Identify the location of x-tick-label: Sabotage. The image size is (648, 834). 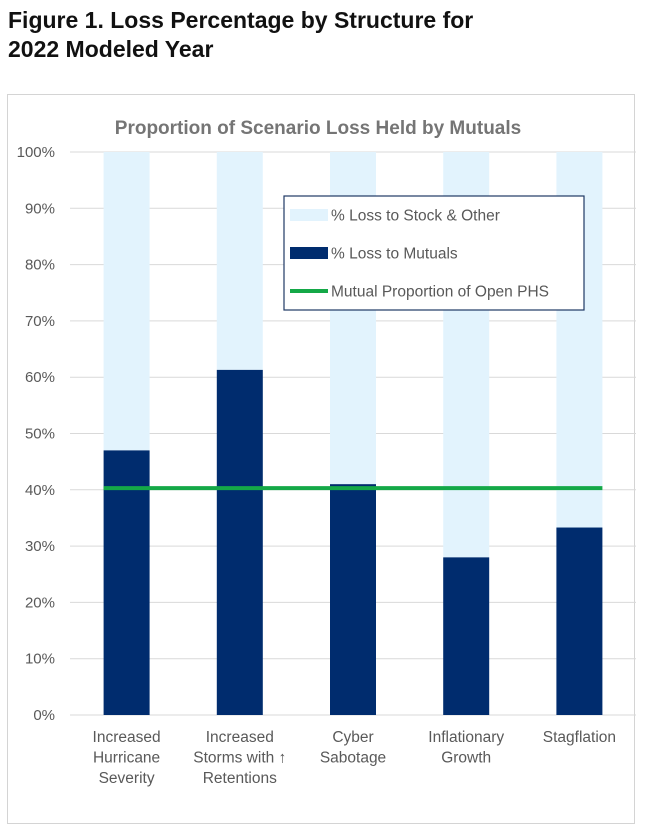
(353, 758).